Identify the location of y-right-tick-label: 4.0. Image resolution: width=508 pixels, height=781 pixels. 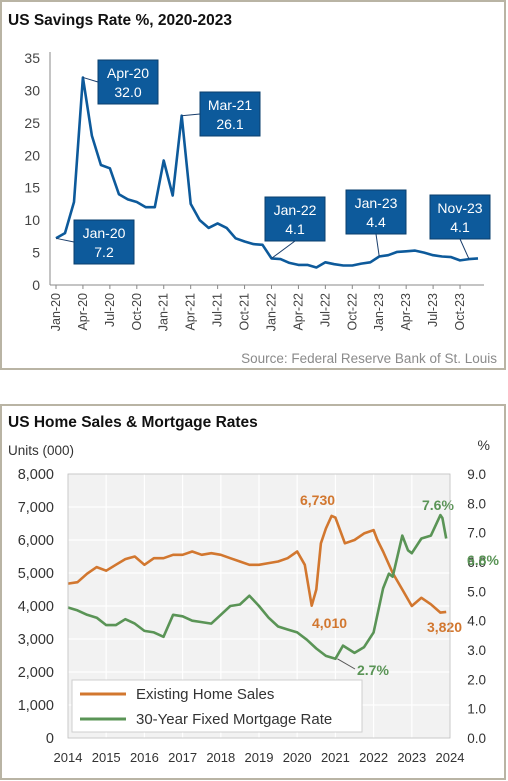
(476, 621).